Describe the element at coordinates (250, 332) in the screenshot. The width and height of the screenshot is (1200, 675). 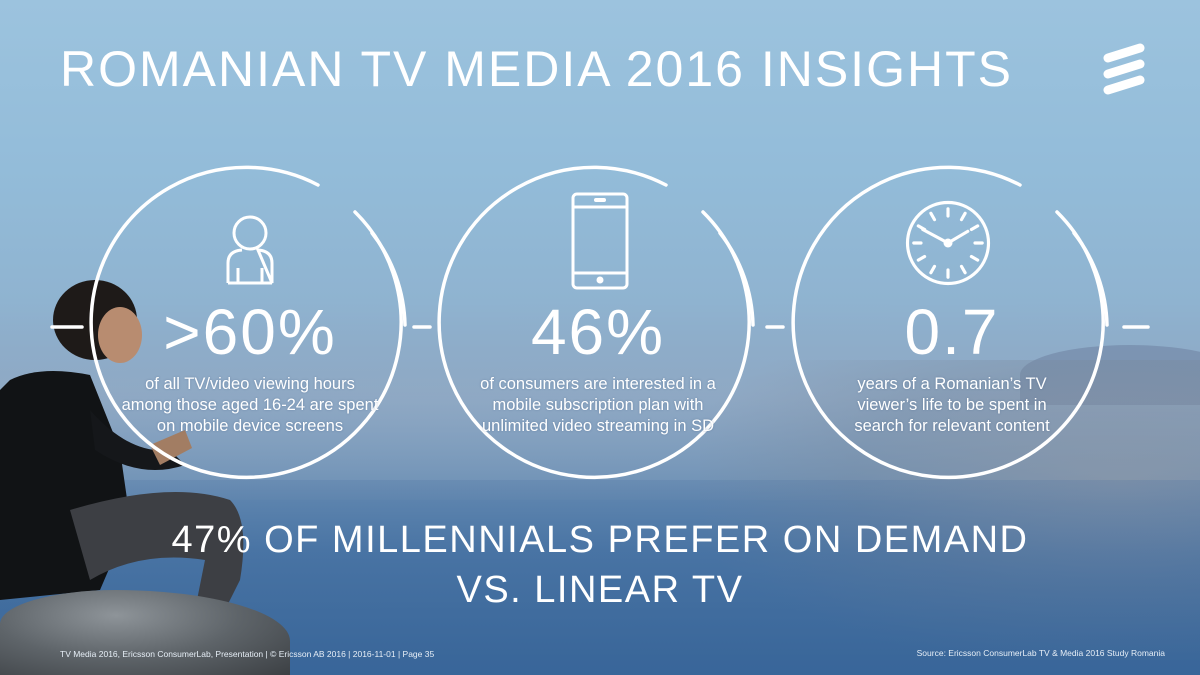
I see `stat-value: >60%` at that location.